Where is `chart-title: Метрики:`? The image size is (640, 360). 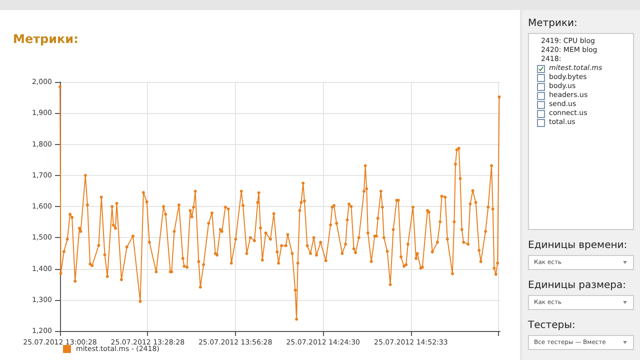
chart-title: Метрики: is located at coordinates (45, 39).